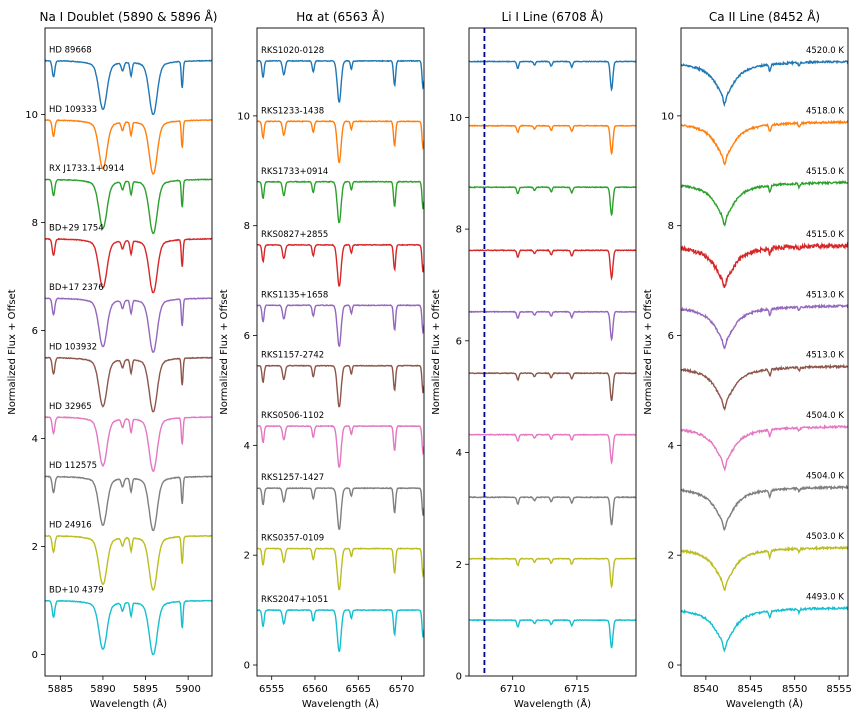 The image size is (864, 720). I want to click on series-label: HD 89668, so click(70, 50).